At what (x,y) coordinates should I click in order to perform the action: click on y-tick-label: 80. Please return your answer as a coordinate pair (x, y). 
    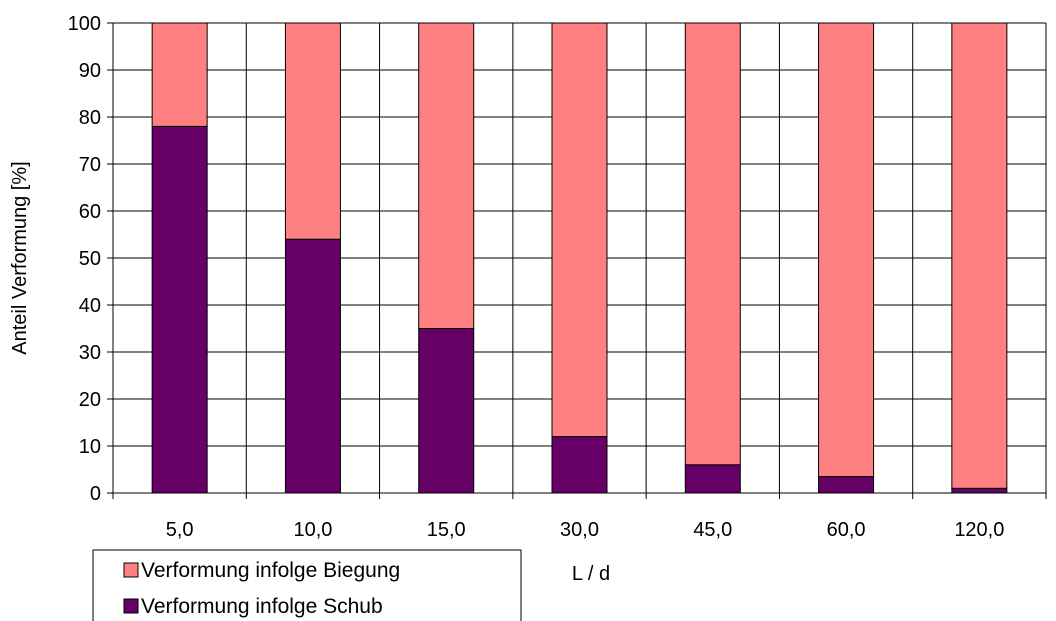
    Looking at the image, I should click on (90, 118).